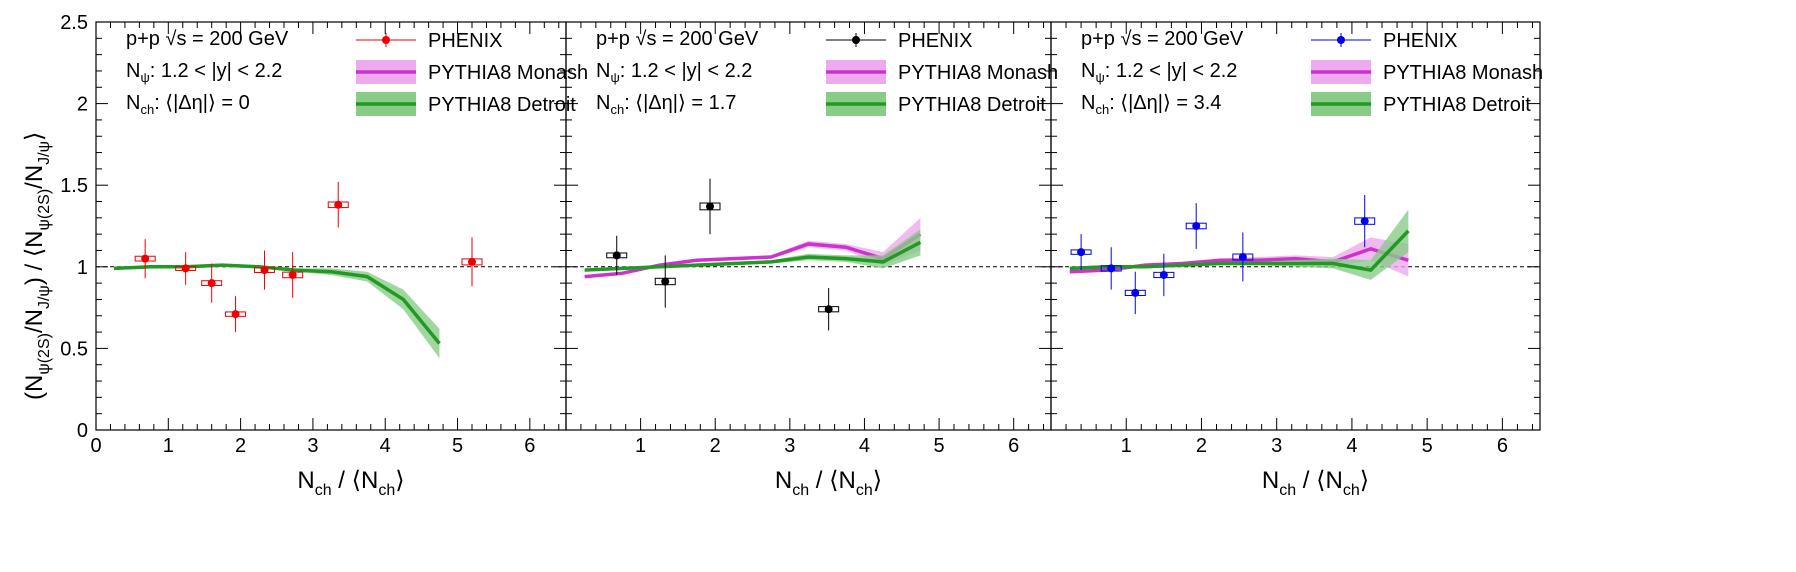  Describe the element at coordinates (666, 104) in the screenshot. I see `eta-gap-label: Nch: ⟨|Δη|⟩ = 1.7` at that location.